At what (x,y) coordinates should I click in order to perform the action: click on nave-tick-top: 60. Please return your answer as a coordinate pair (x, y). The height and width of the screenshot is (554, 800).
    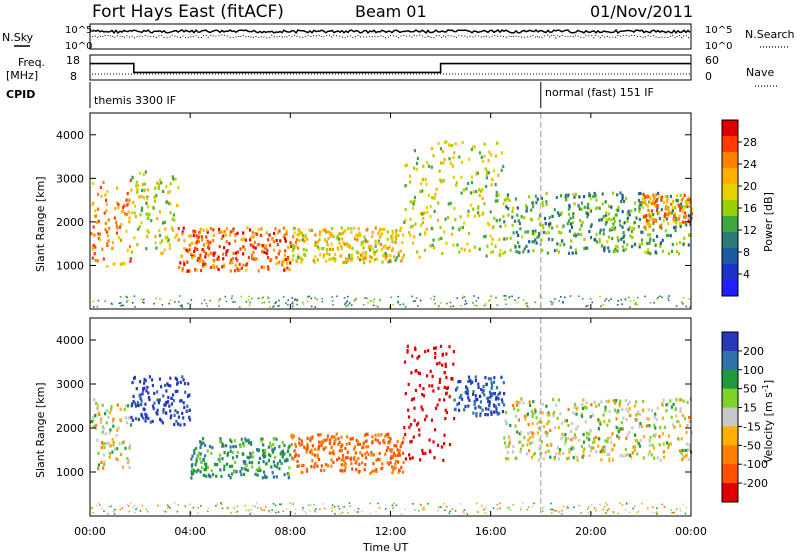
    Looking at the image, I should click on (712, 60).